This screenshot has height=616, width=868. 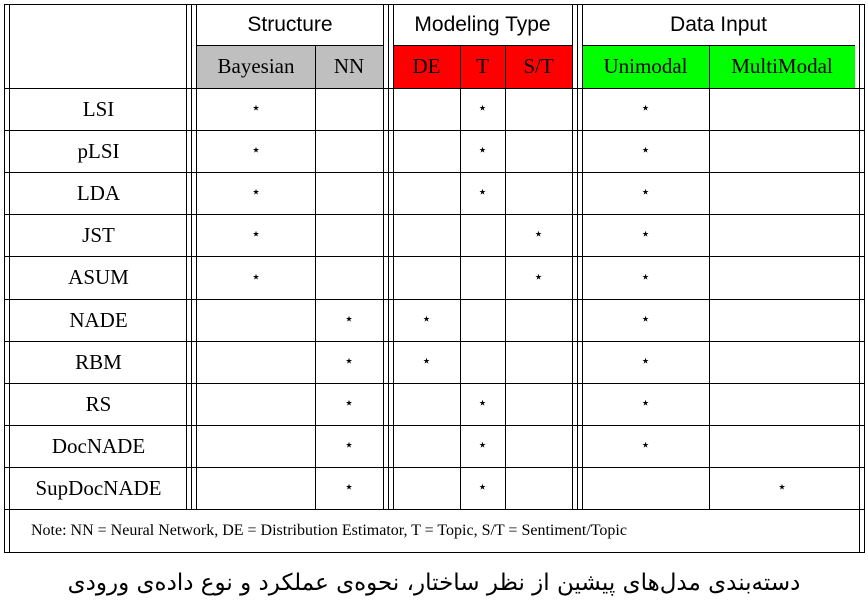 I want to click on model-name-cell: RS, so click(x=98, y=403).